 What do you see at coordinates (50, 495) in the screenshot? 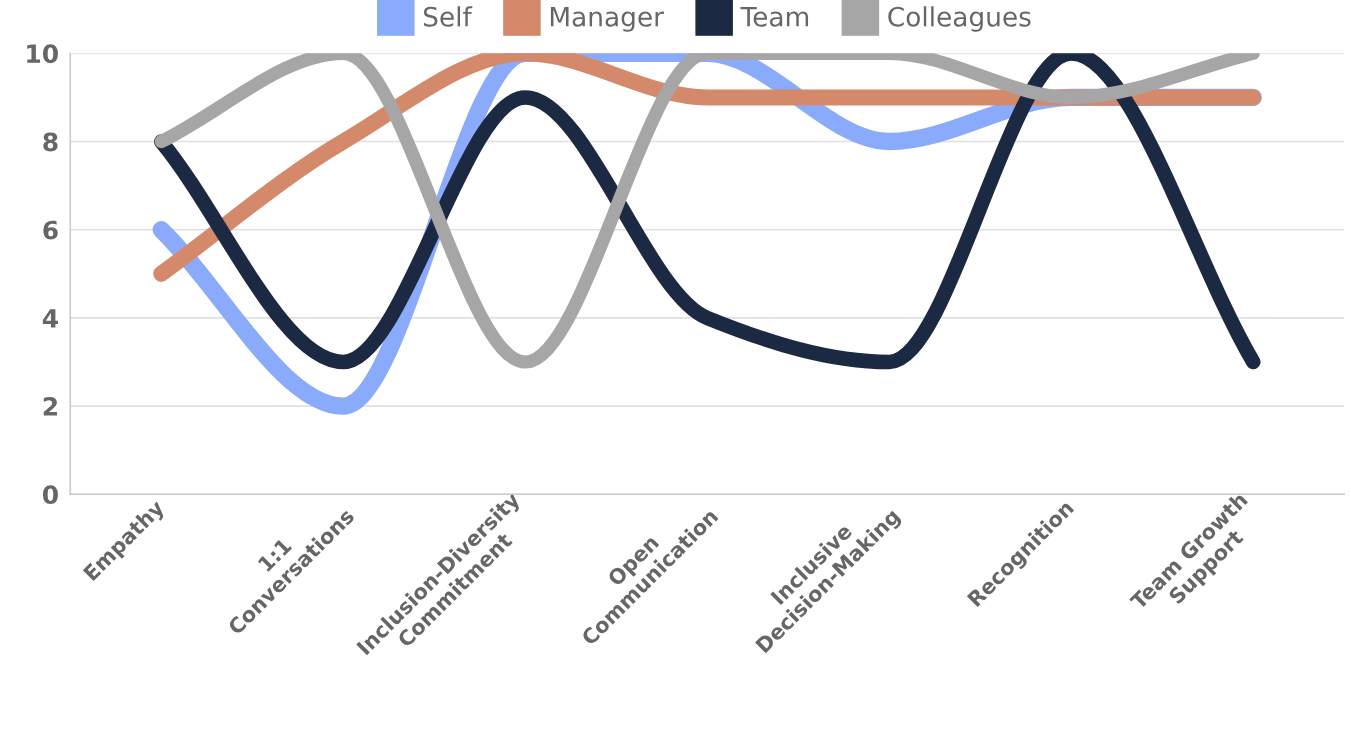
I see `y-tick-label: 0` at bounding box center [50, 495].